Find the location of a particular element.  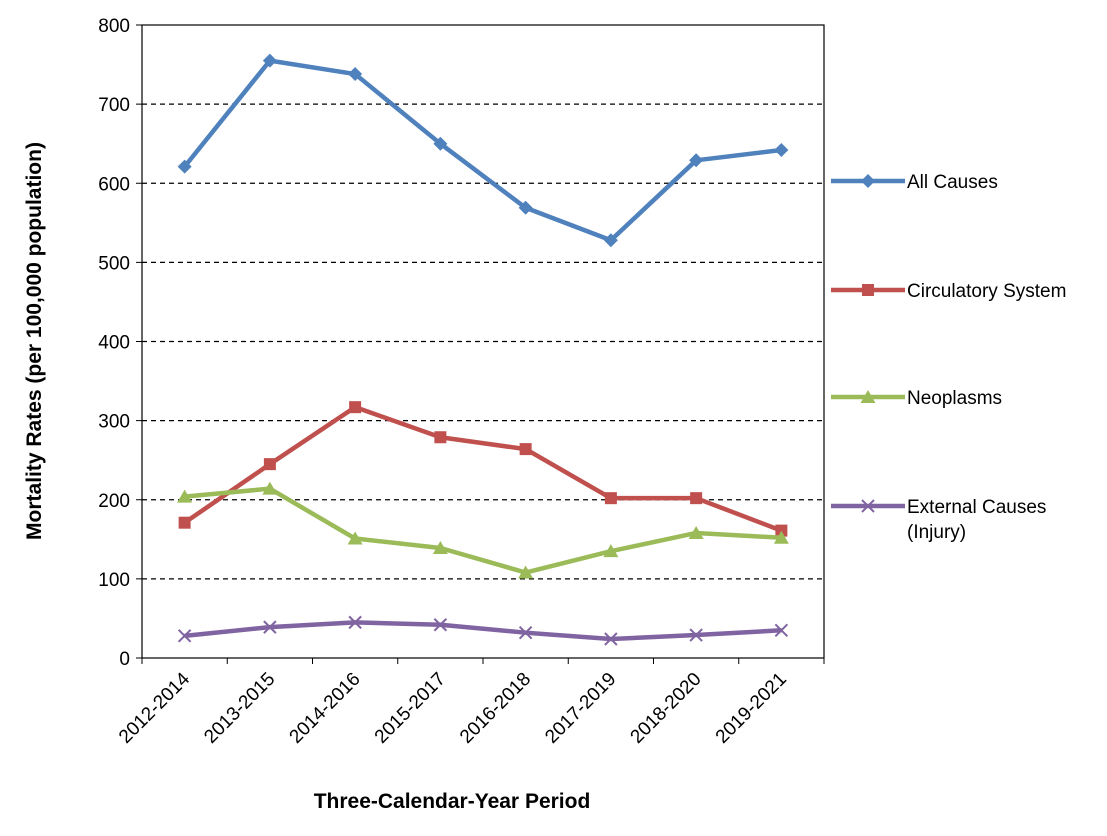

y-tick-label: 600 is located at coordinates (114, 184).